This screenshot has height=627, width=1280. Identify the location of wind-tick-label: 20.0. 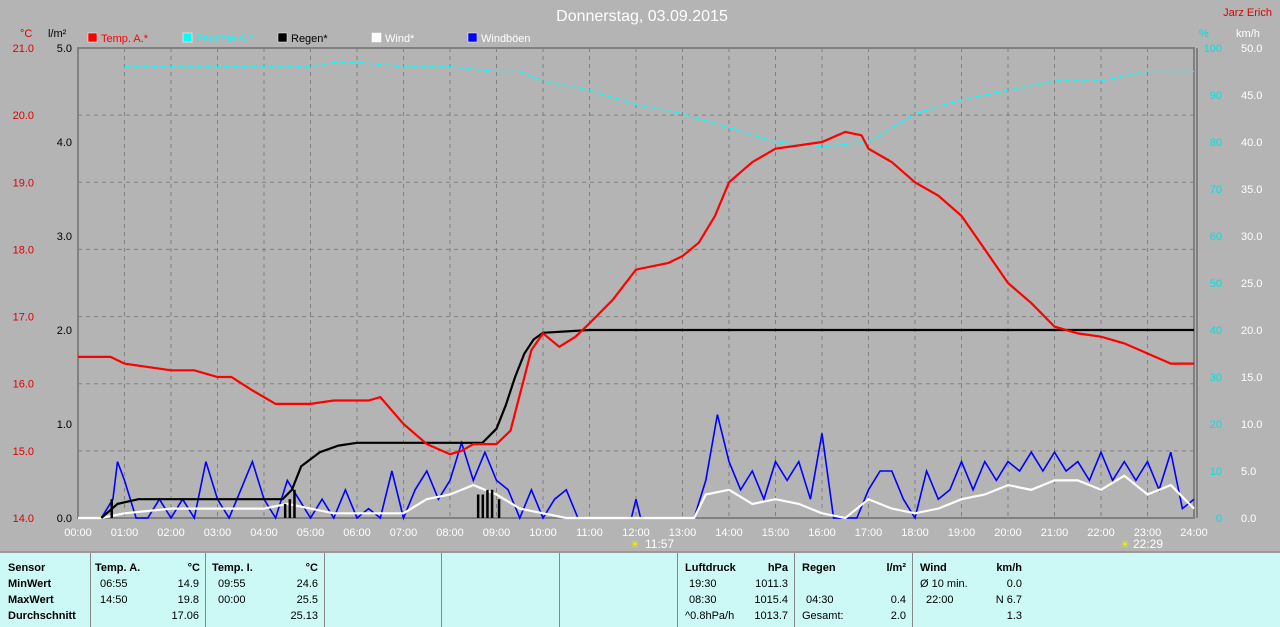
(1251, 331).